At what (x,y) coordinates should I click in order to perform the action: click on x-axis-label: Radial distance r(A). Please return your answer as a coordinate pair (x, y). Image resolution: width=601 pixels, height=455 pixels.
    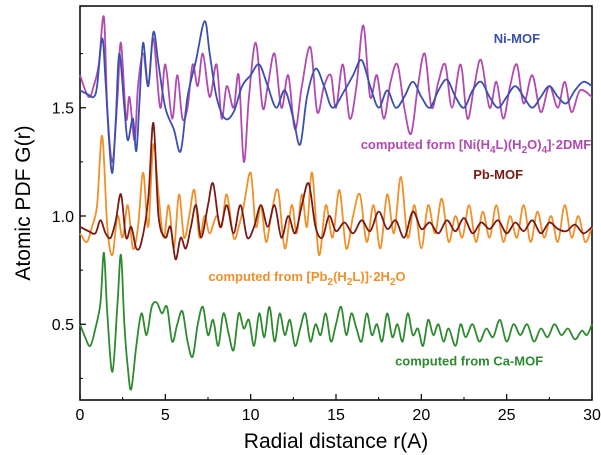
    Looking at the image, I should click on (336, 441).